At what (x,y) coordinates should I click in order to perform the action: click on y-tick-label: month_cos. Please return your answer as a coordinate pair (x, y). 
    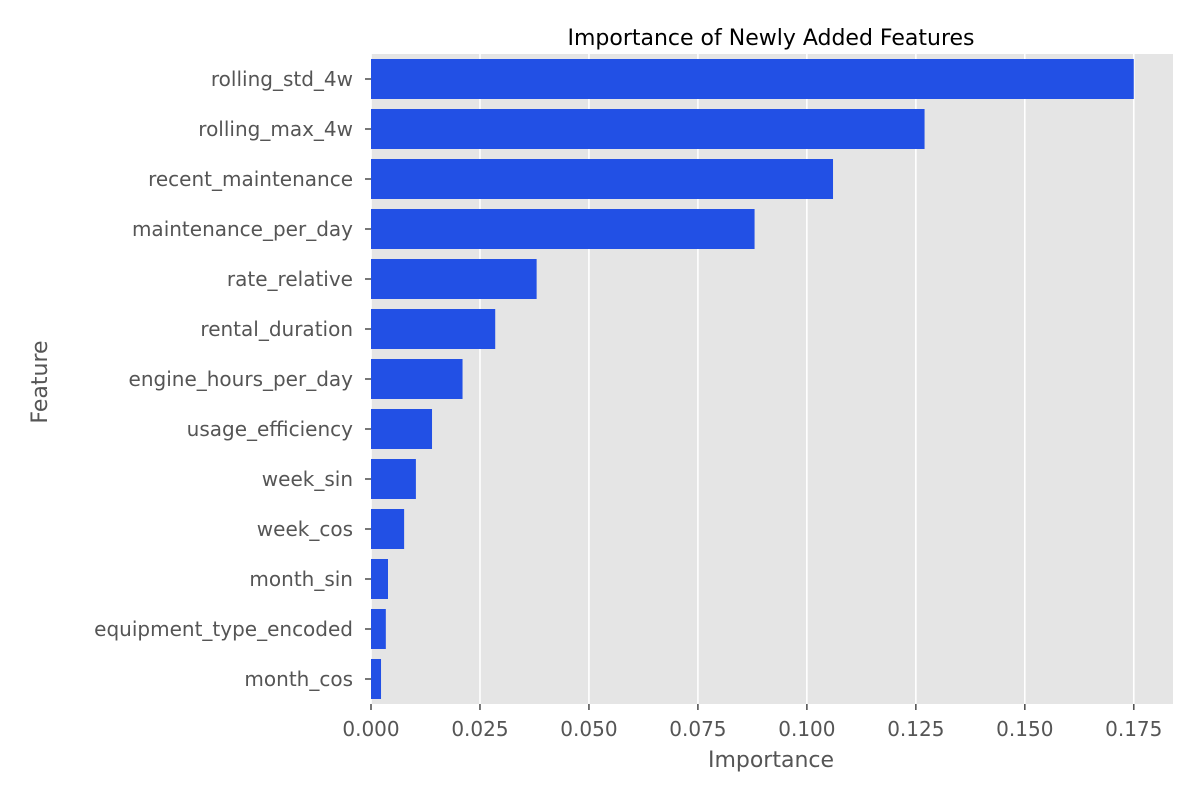
    Looking at the image, I should click on (298, 679).